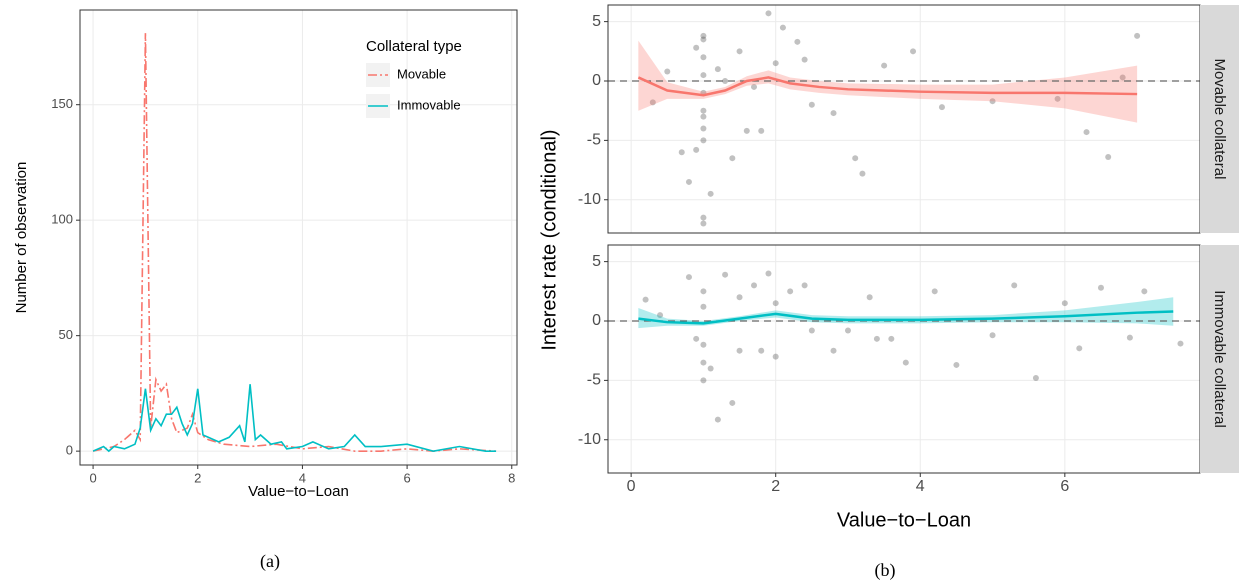 The width and height of the screenshot is (1239, 586). What do you see at coordinates (589, 199) in the screenshot?
I see `y-tick-label: -10` at bounding box center [589, 199].